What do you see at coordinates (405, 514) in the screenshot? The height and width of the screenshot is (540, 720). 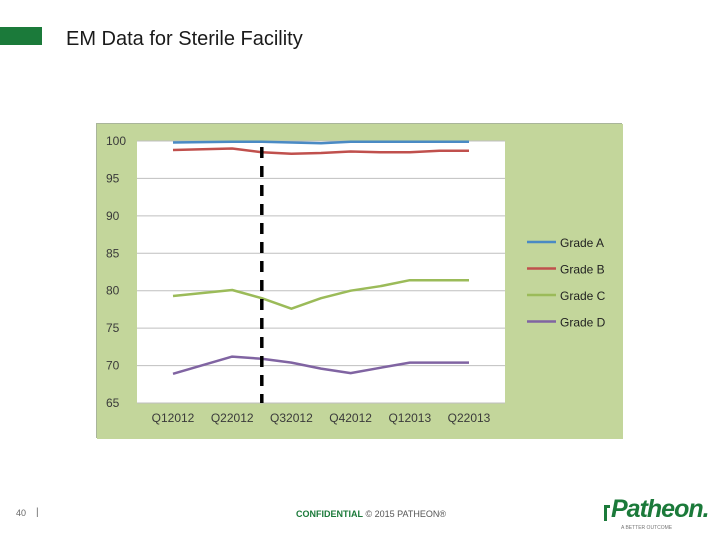 I see `copyright-text: © 2015 PATHEON®` at bounding box center [405, 514].